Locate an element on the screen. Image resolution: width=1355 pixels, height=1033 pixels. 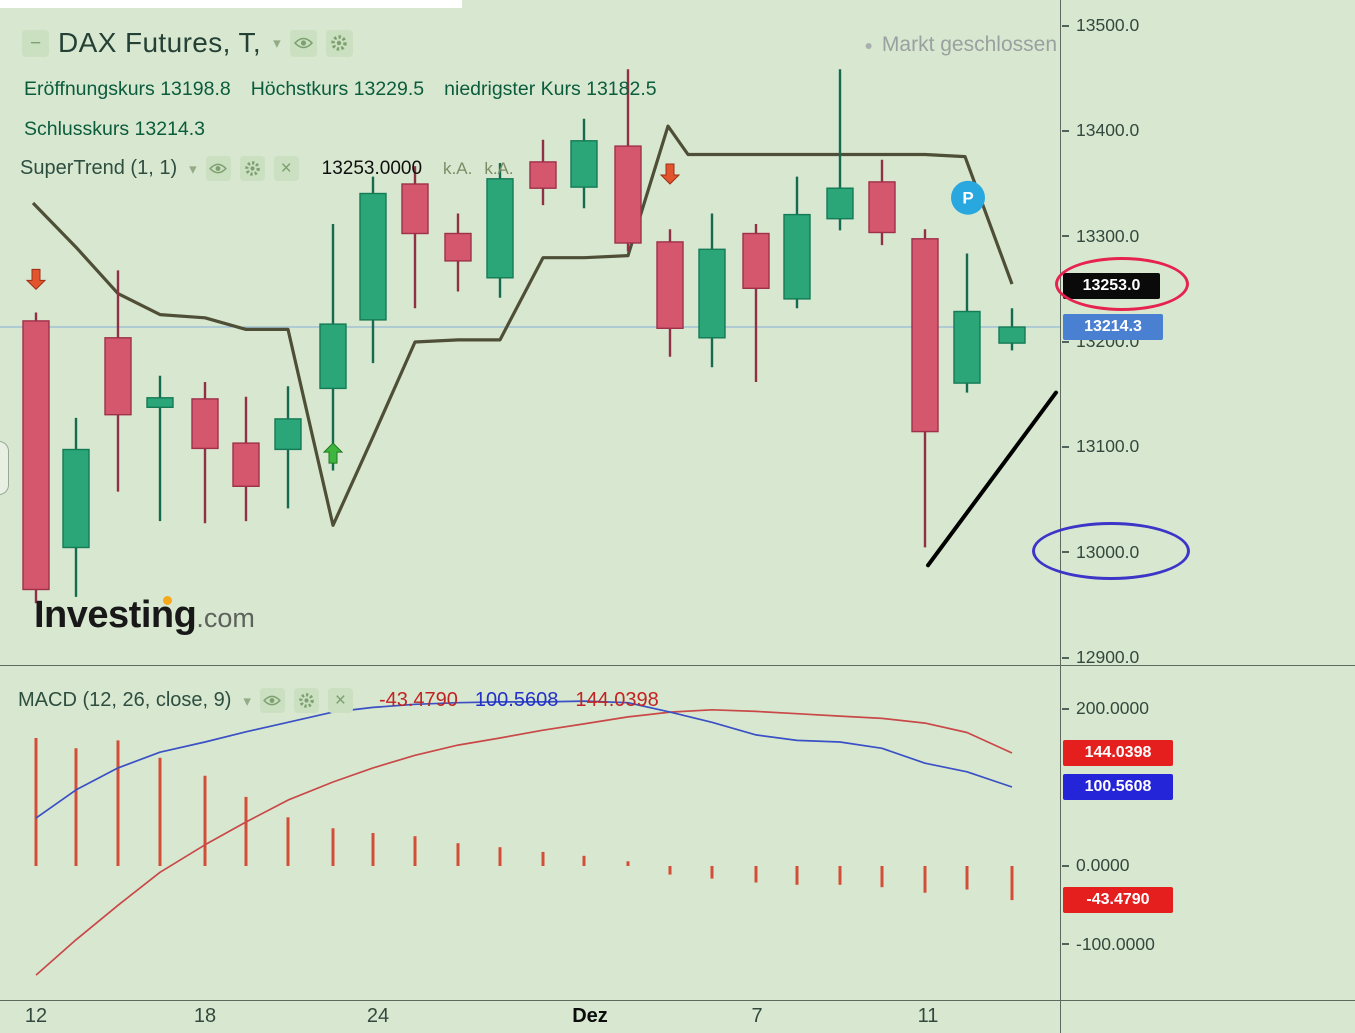
time-axis-label: 18 is located at coordinates (205, 1016).